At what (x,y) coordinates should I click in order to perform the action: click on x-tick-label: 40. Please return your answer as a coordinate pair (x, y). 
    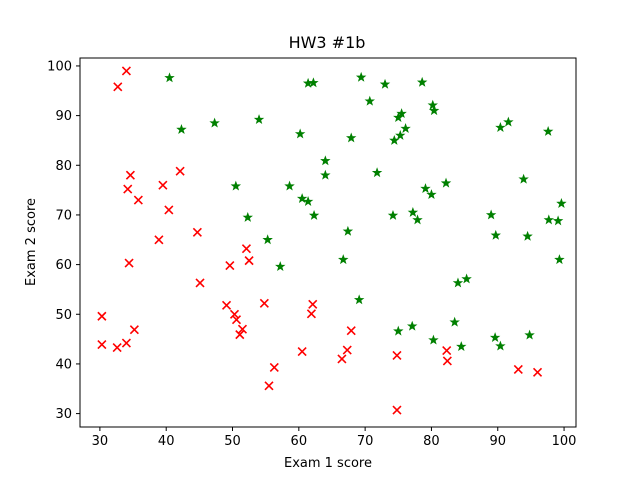
    Looking at the image, I should click on (166, 441).